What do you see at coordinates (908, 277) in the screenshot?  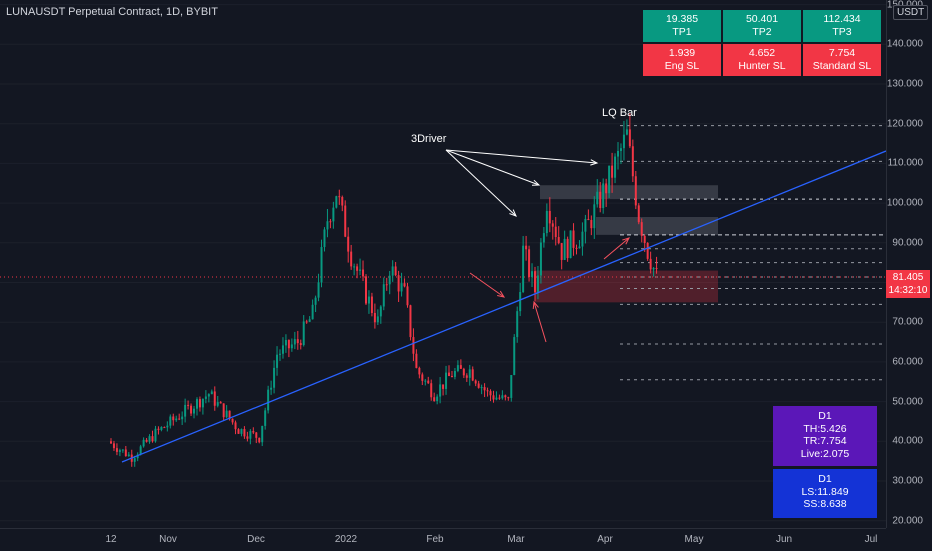 I see `current-price-value: 81.405` at bounding box center [908, 277].